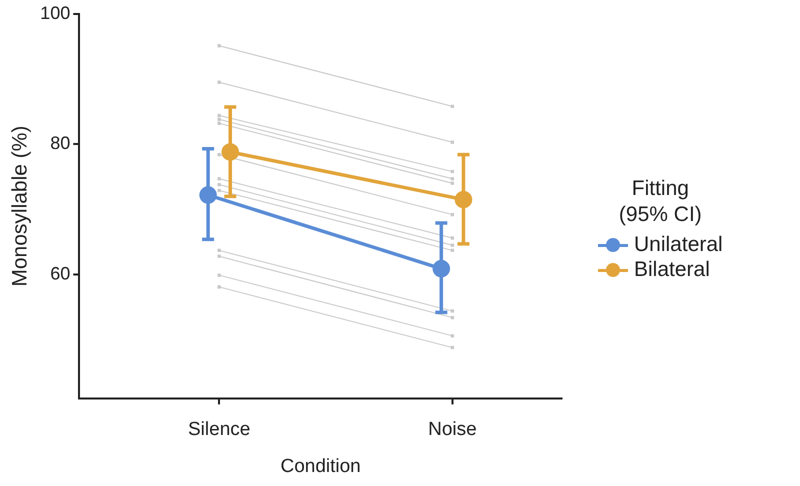 The width and height of the screenshot is (800, 486). Describe the element at coordinates (219, 429) in the screenshot. I see `x-tick-label: Silence` at that location.